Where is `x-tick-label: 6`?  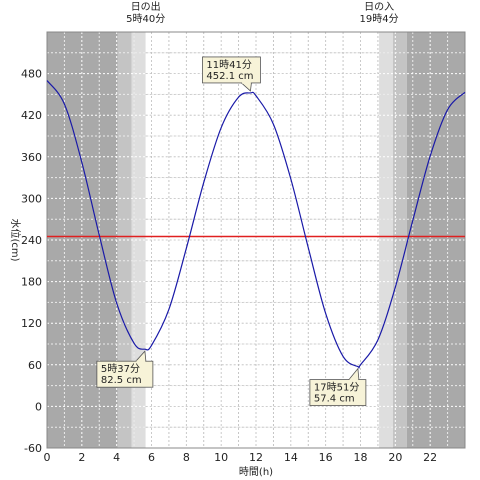 x-tick-label: 6 is located at coordinates (151, 457).